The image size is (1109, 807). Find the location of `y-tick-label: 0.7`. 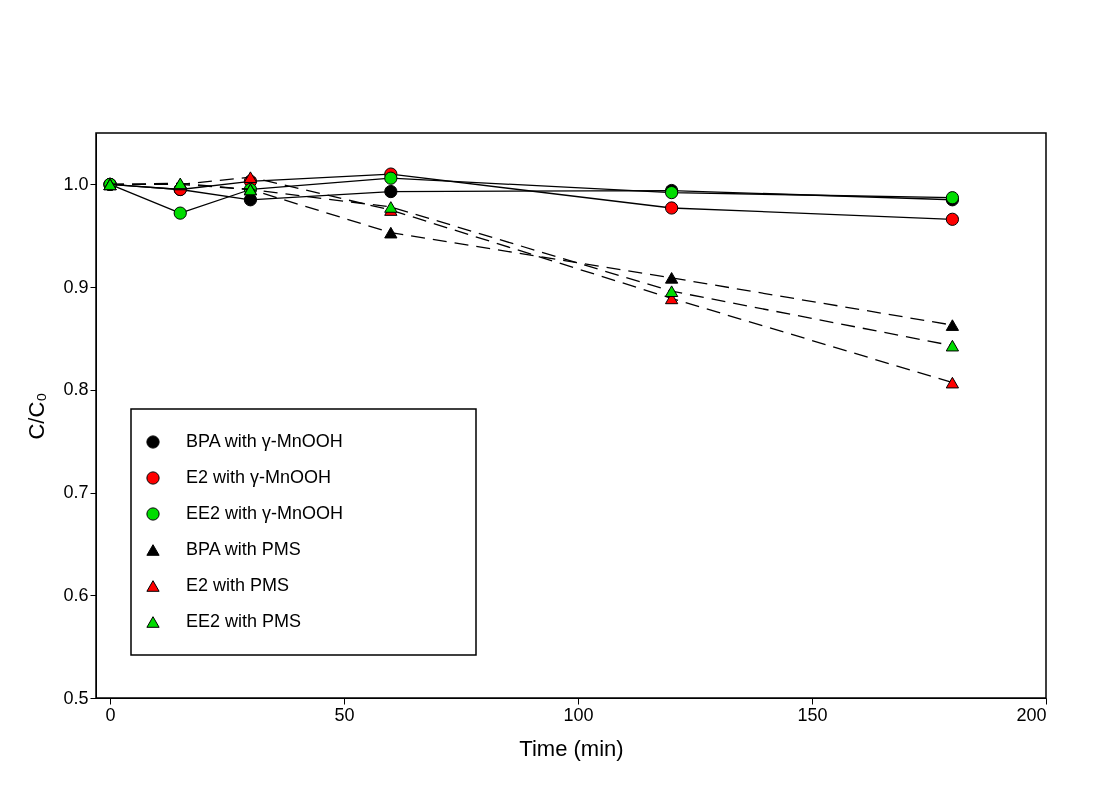

y-tick-label: 0.7 is located at coordinates (76, 492).